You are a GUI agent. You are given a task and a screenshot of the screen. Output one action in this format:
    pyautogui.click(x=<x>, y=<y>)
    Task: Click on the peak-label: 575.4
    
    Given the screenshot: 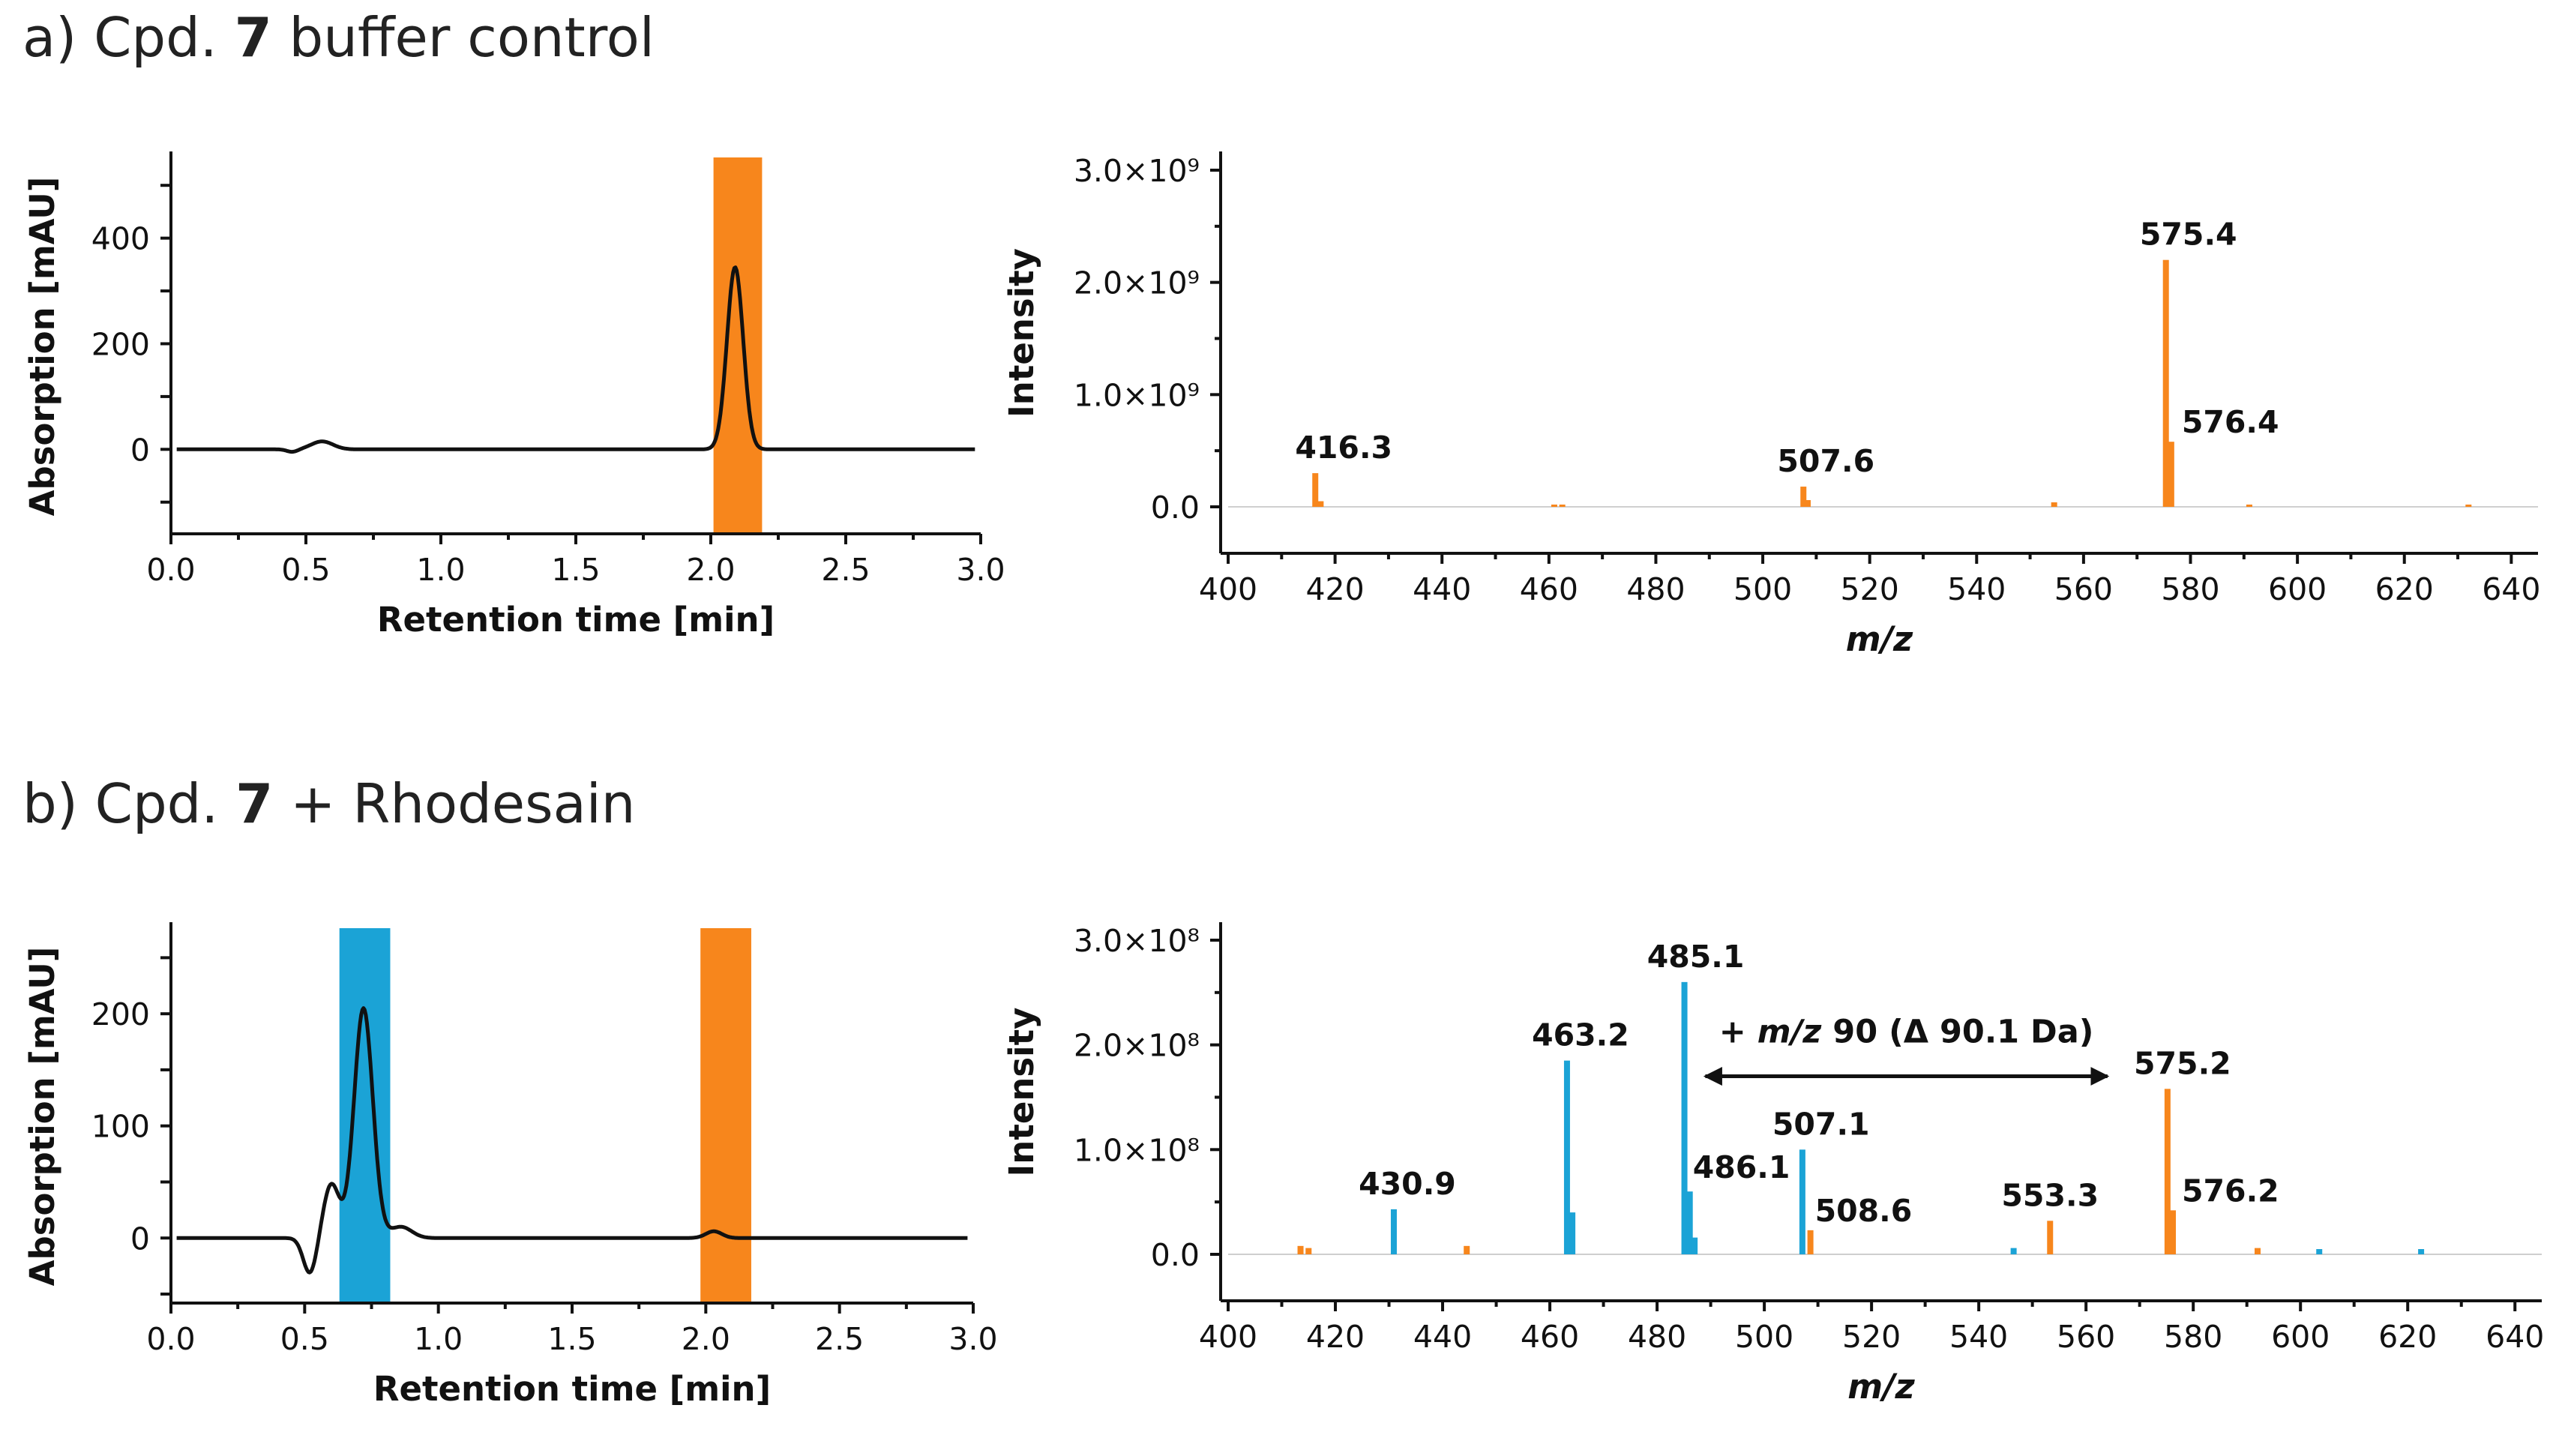 What is the action you would take?
    pyautogui.click(x=2188, y=235)
    